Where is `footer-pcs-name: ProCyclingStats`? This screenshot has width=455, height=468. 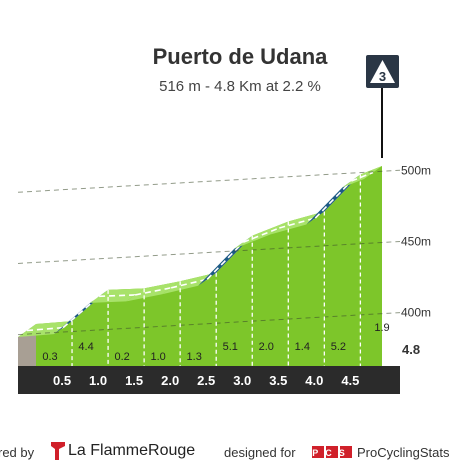
footer-pcs-name: ProCyclingStats is located at coordinates (403, 452).